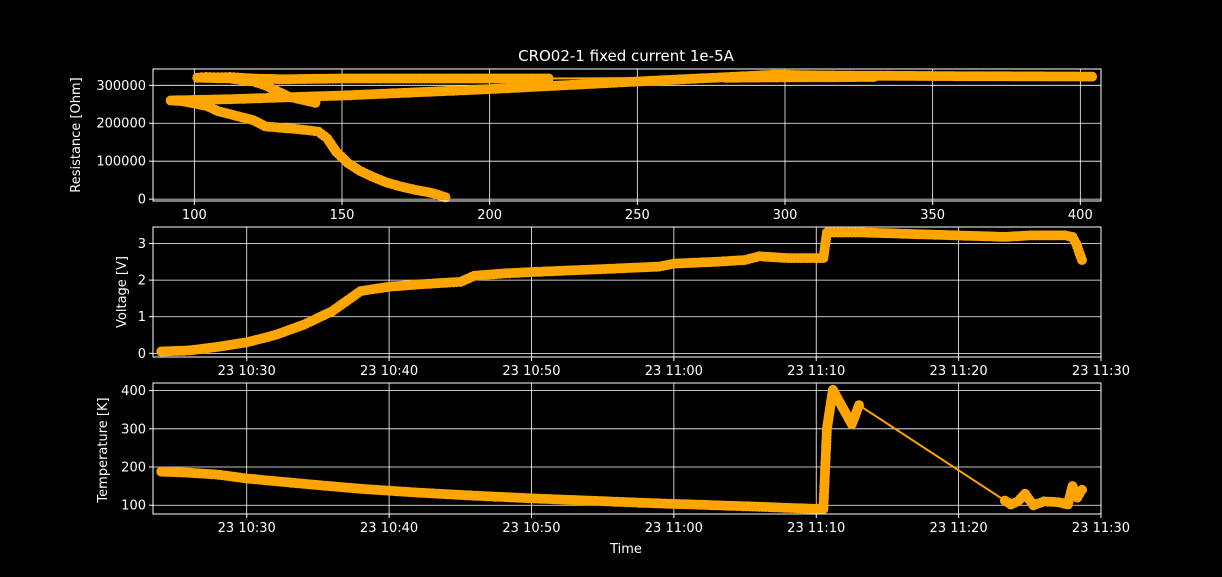 Image resolution: width=1222 pixels, height=577 pixels. Describe the element at coordinates (932, 215) in the screenshot. I see `resistance-x-tick-label: 350` at that location.